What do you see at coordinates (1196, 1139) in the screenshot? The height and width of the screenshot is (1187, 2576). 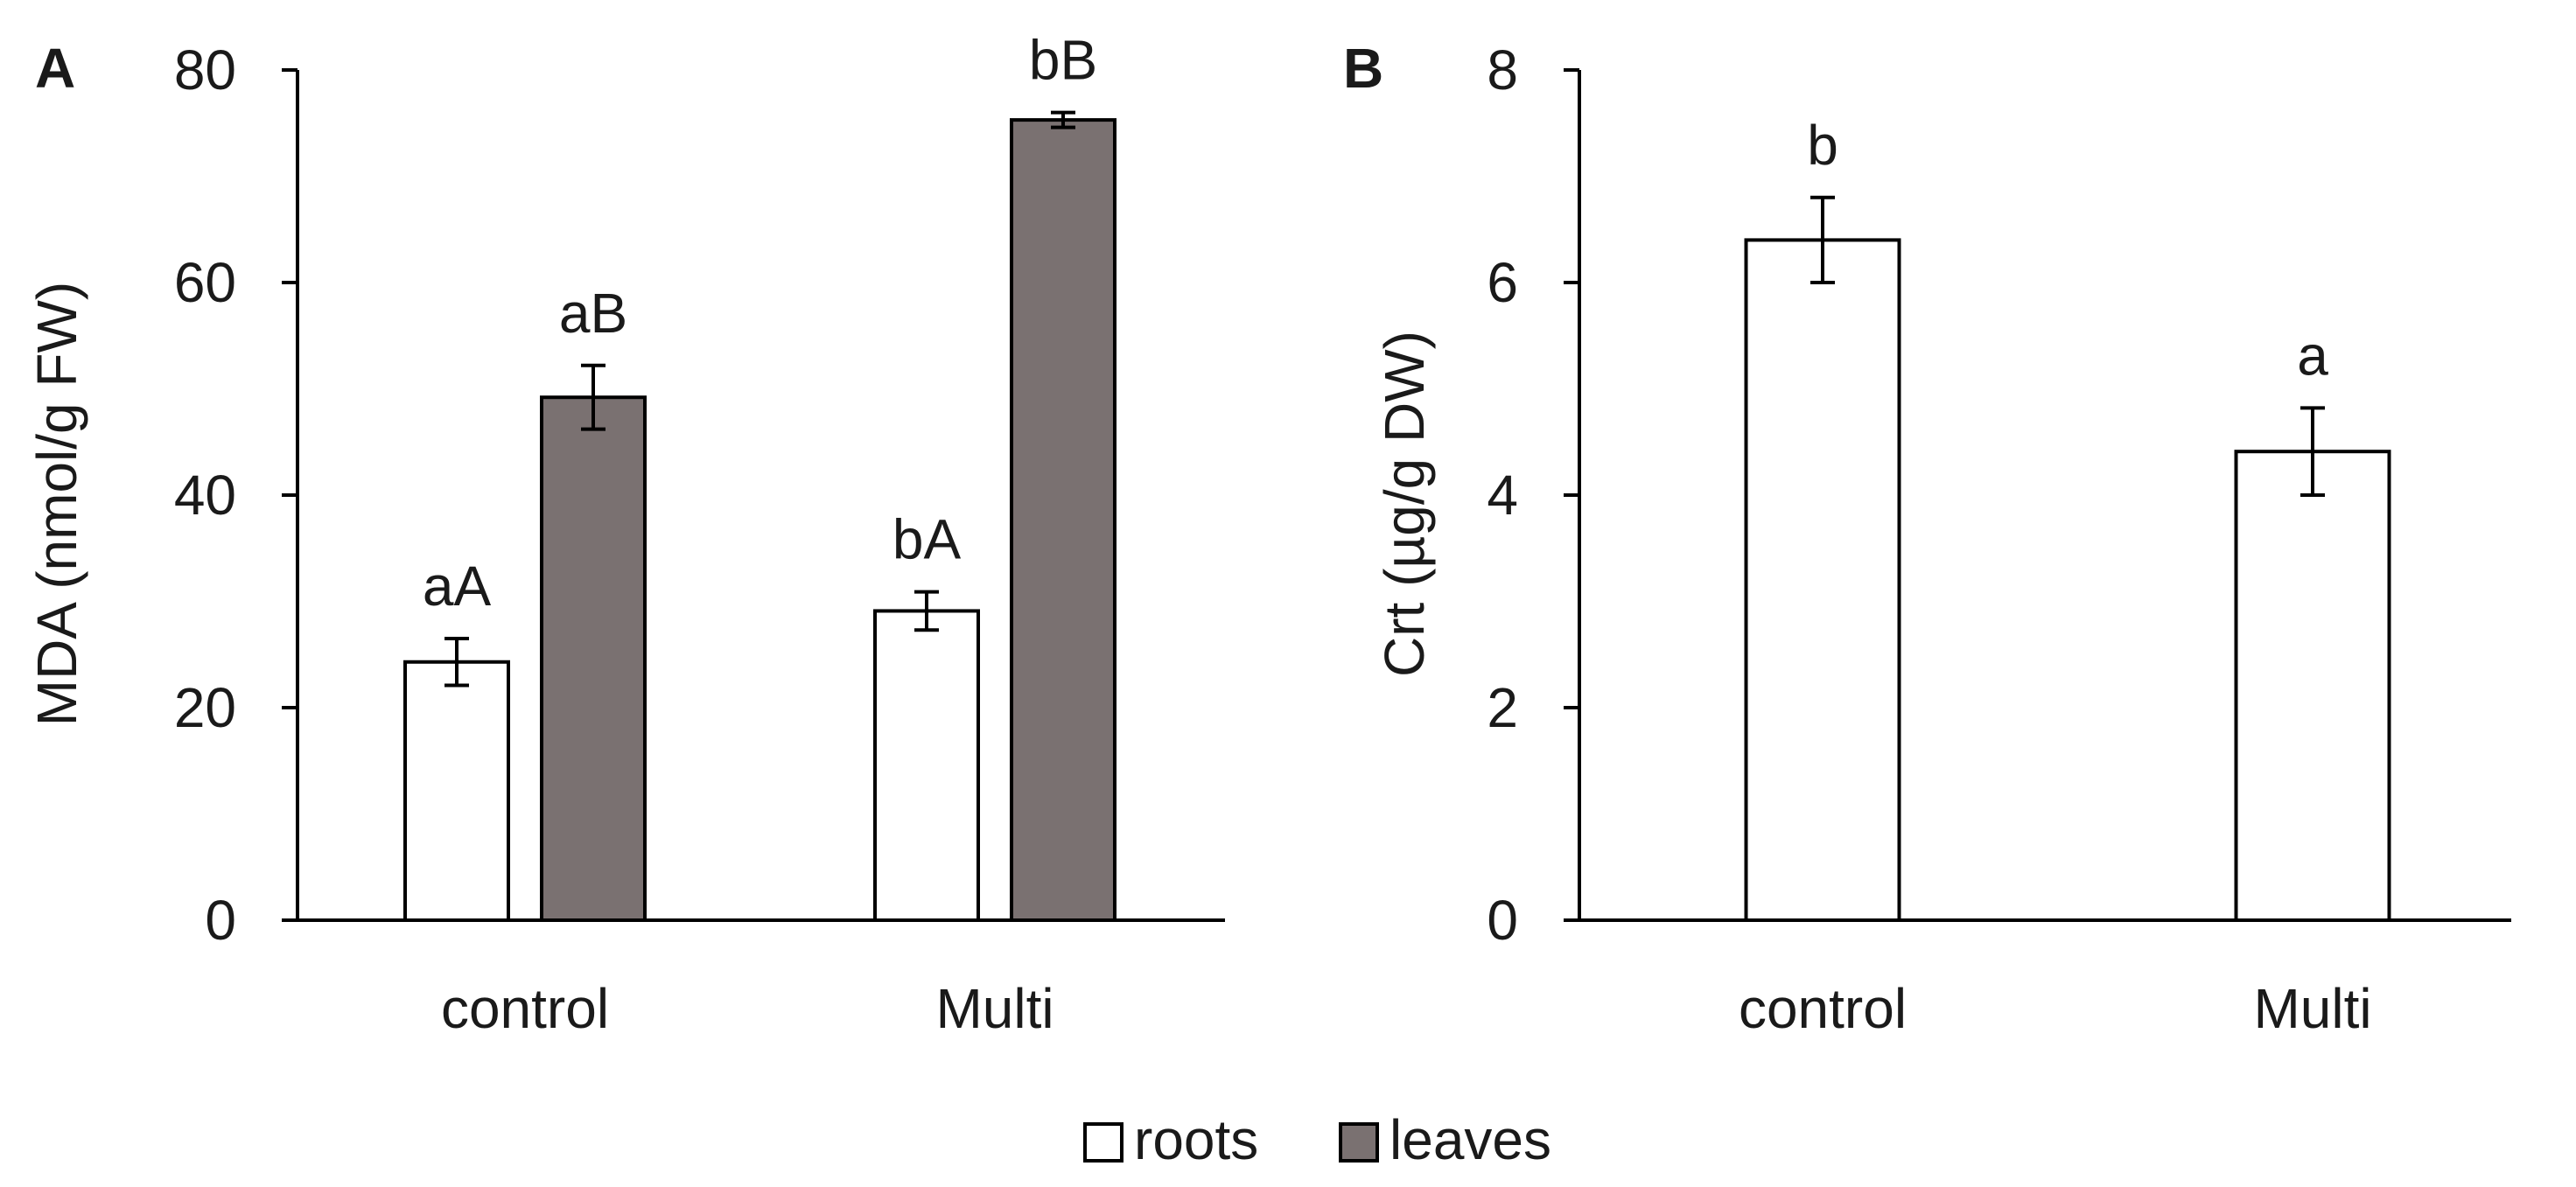 I see `legend-label: roots` at bounding box center [1196, 1139].